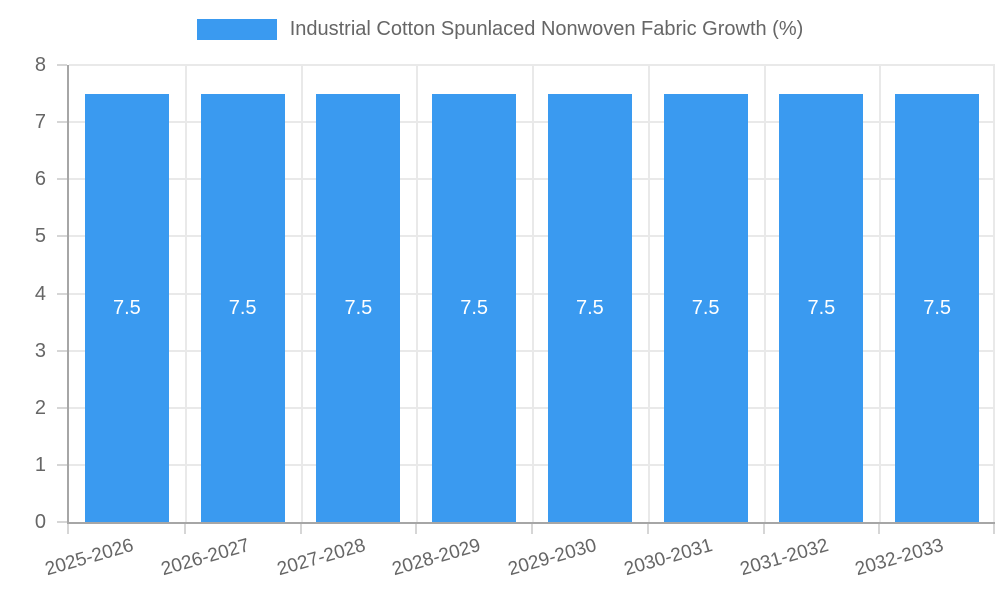  I want to click on y-axis-label: 4, so click(40, 293).